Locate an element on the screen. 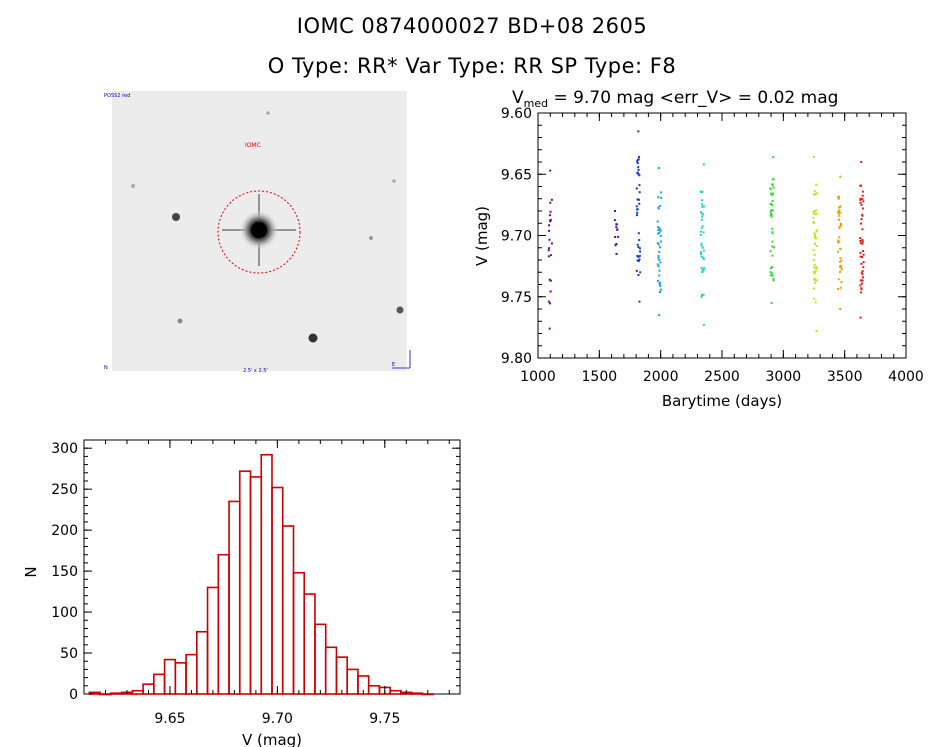 The width and height of the screenshot is (944, 747). x-tick-label: 9.75 is located at coordinates (384, 719).